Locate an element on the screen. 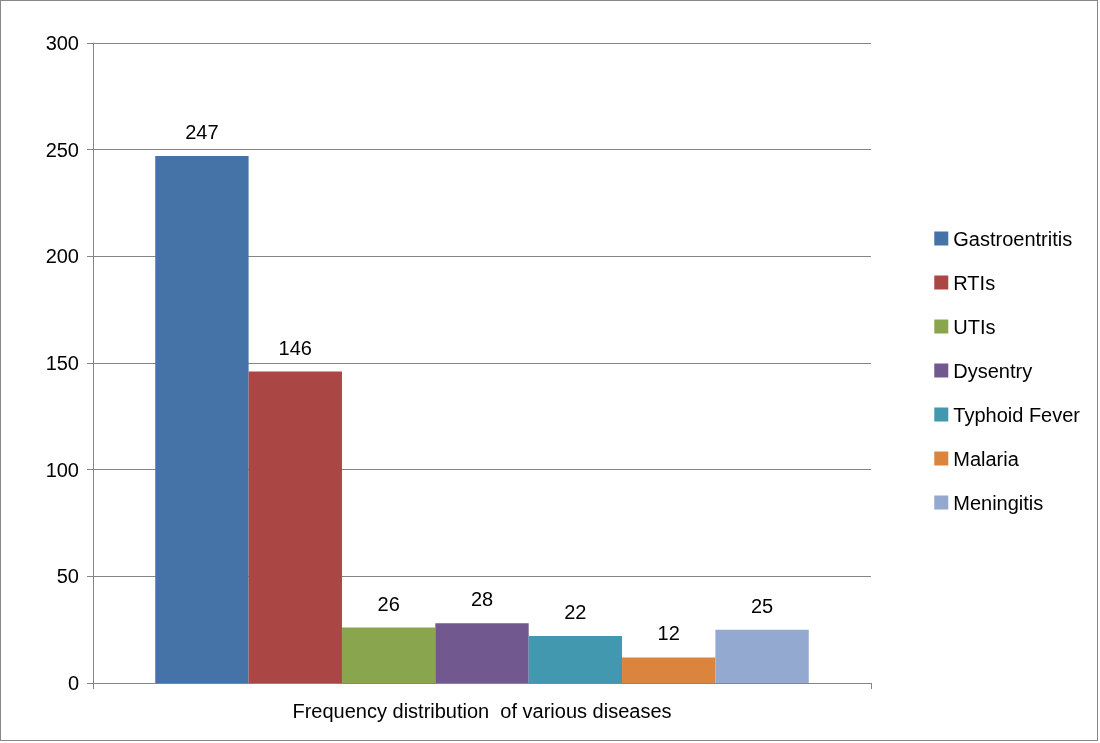  legend-label: Typhoid Fever is located at coordinates (1017, 414).